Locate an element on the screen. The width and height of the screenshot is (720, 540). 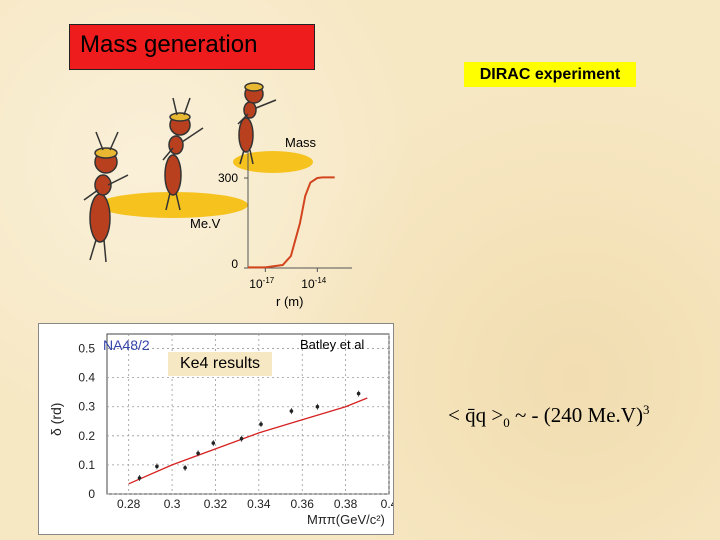
phase-y-tick-label: 0.4 is located at coordinates (86, 378).